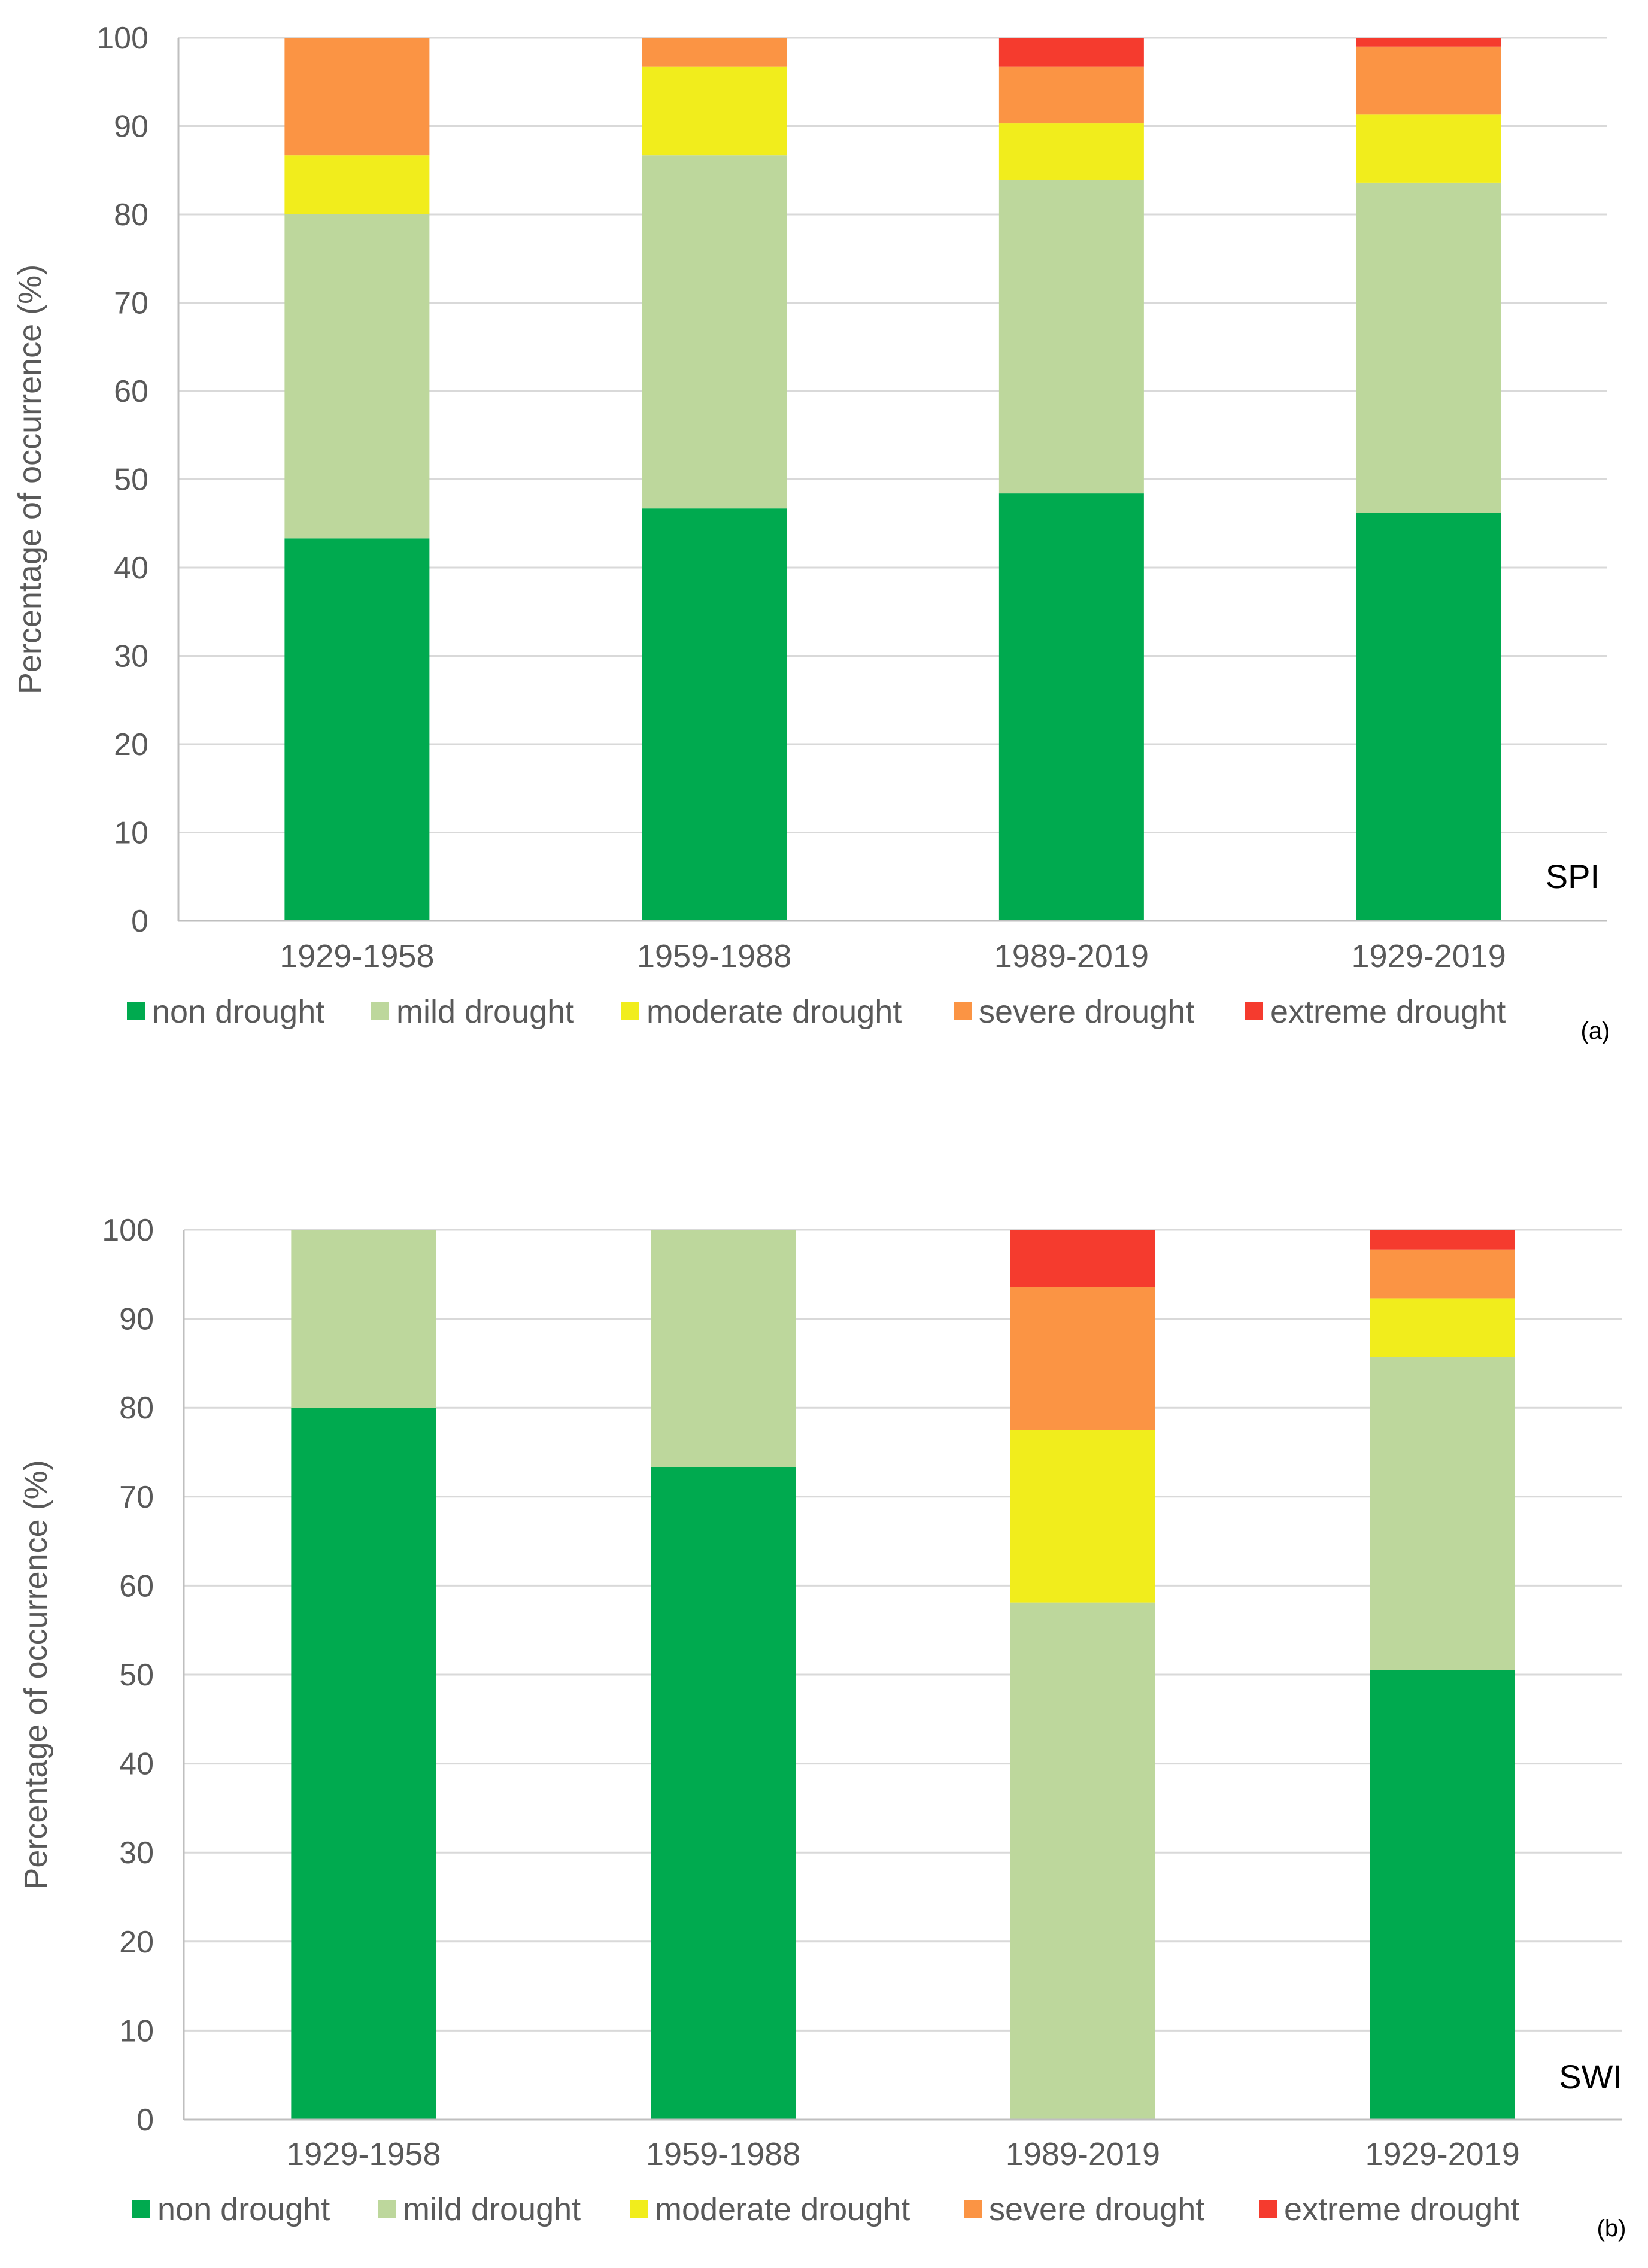 This screenshot has width=1648, height=2268. What do you see at coordinates (1590, 2077) in the screenshot?
I see `index-label: SWI` at bounding box center [1590, 2077].